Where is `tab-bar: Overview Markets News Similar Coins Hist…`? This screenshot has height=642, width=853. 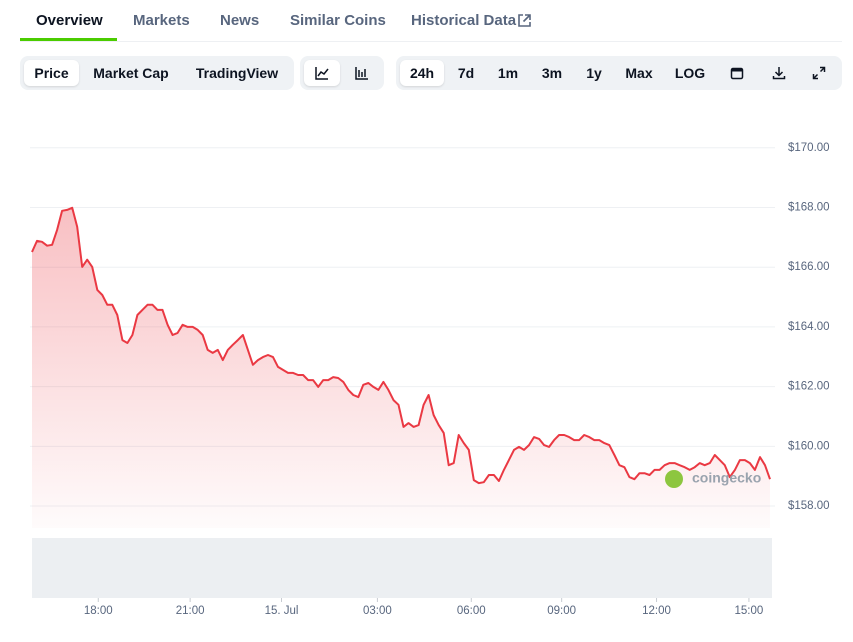 tab-bar: Overview Markets News Similar Coins Hist… is located at coordinates (431, 21).